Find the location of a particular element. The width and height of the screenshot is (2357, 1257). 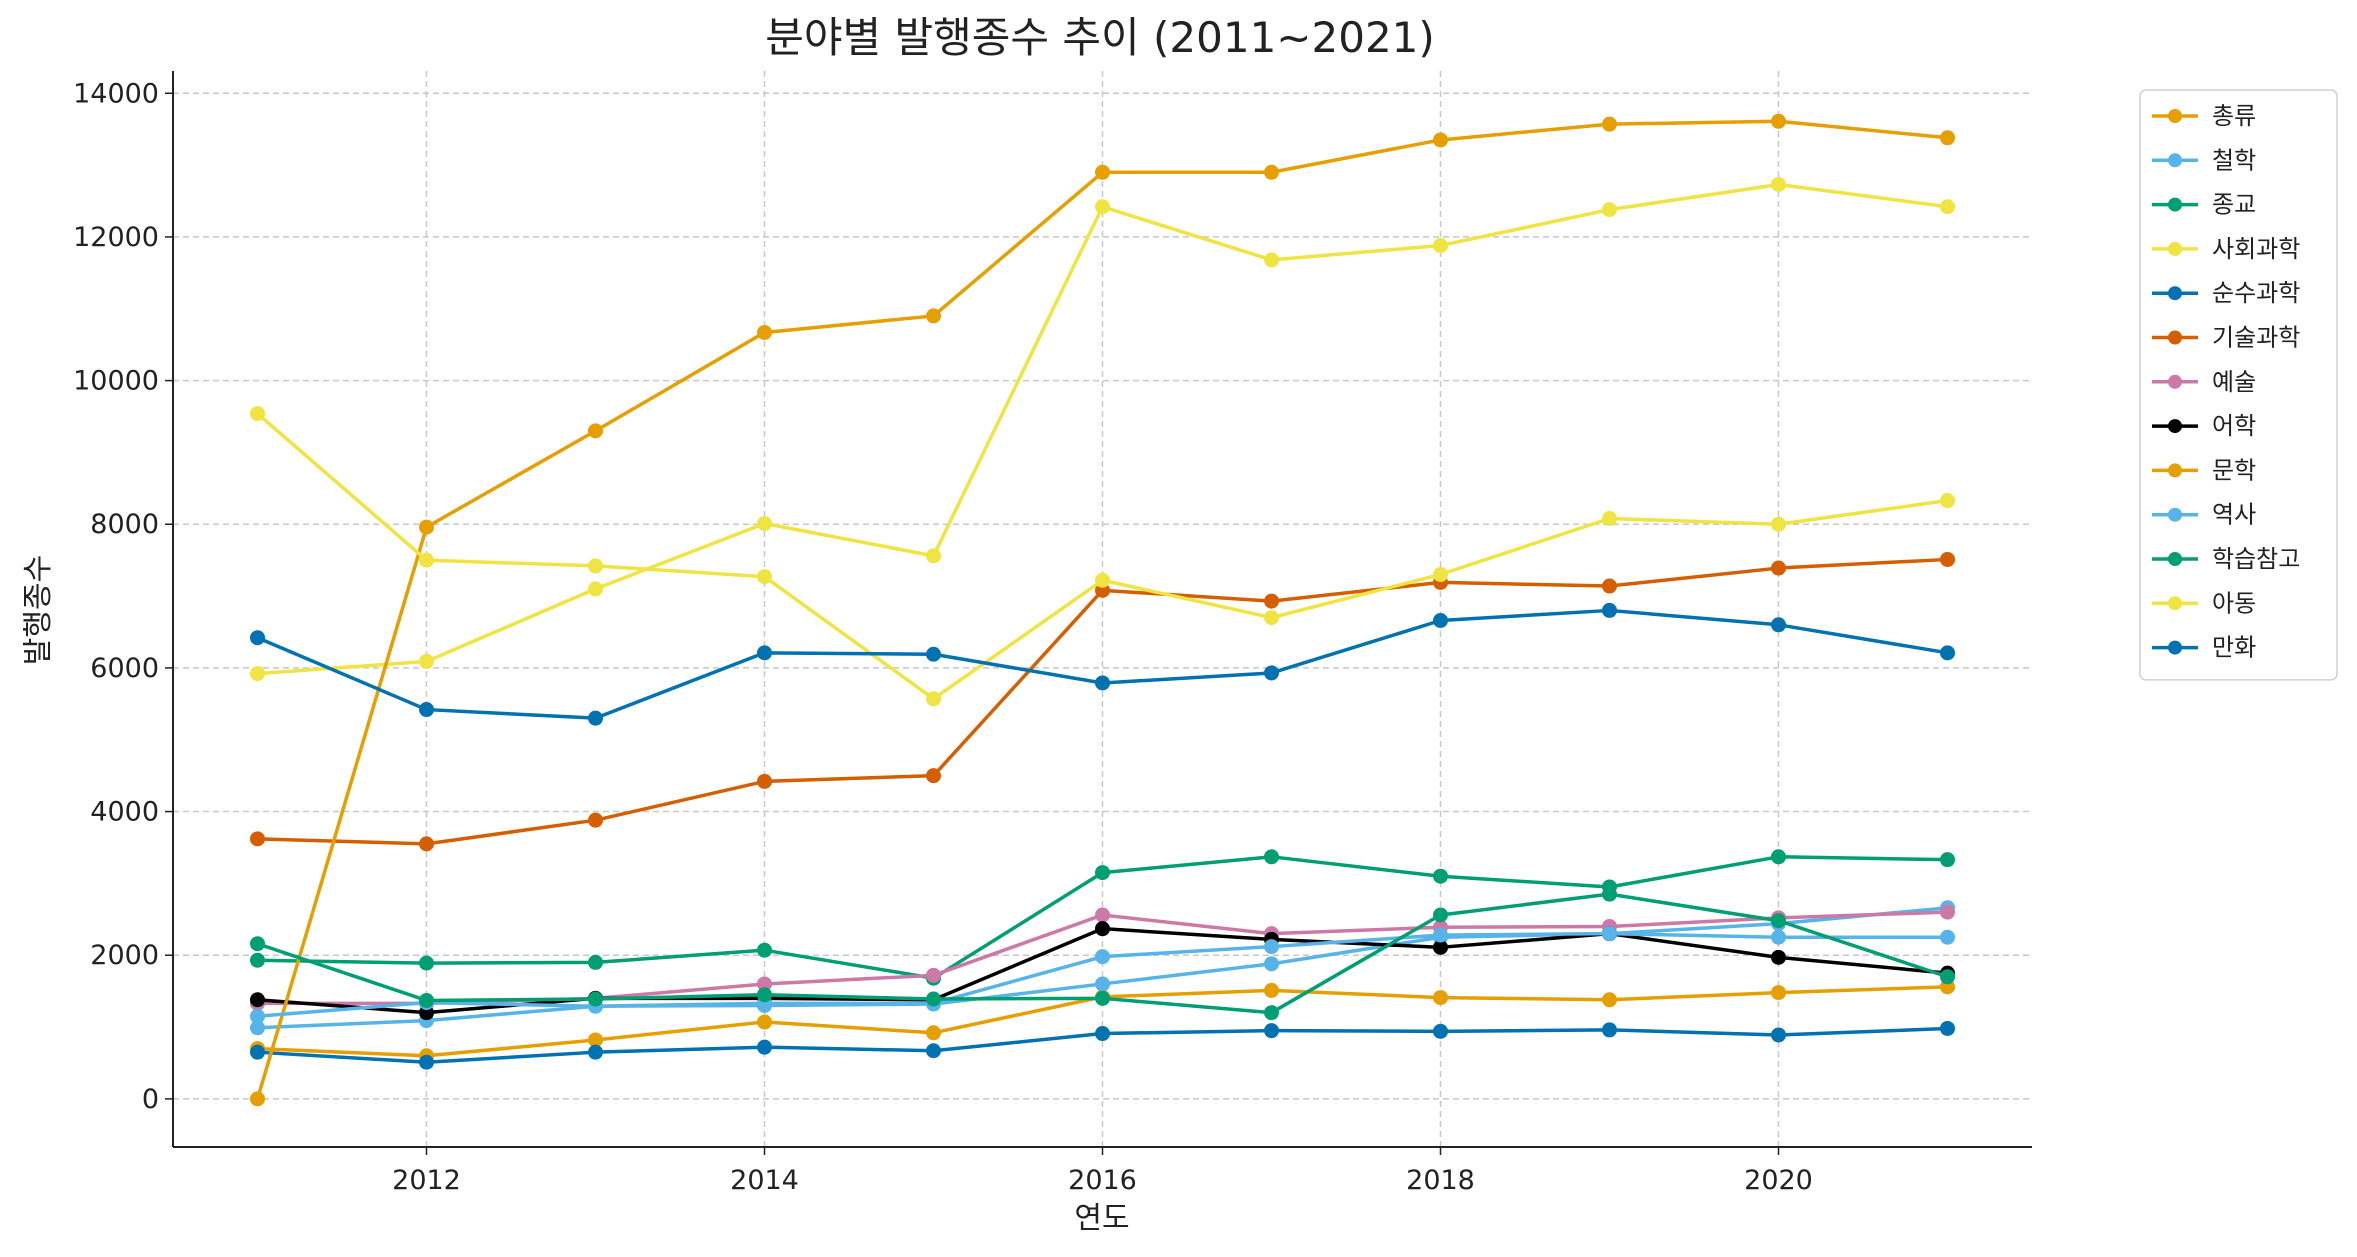

legend-item: 총류 is located at coordinates (2204, 116).